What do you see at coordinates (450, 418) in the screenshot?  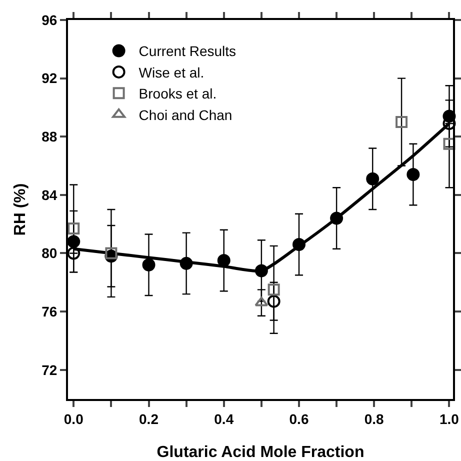 I see `x-tick-label: 1.0` at bounding box center [450, 418].